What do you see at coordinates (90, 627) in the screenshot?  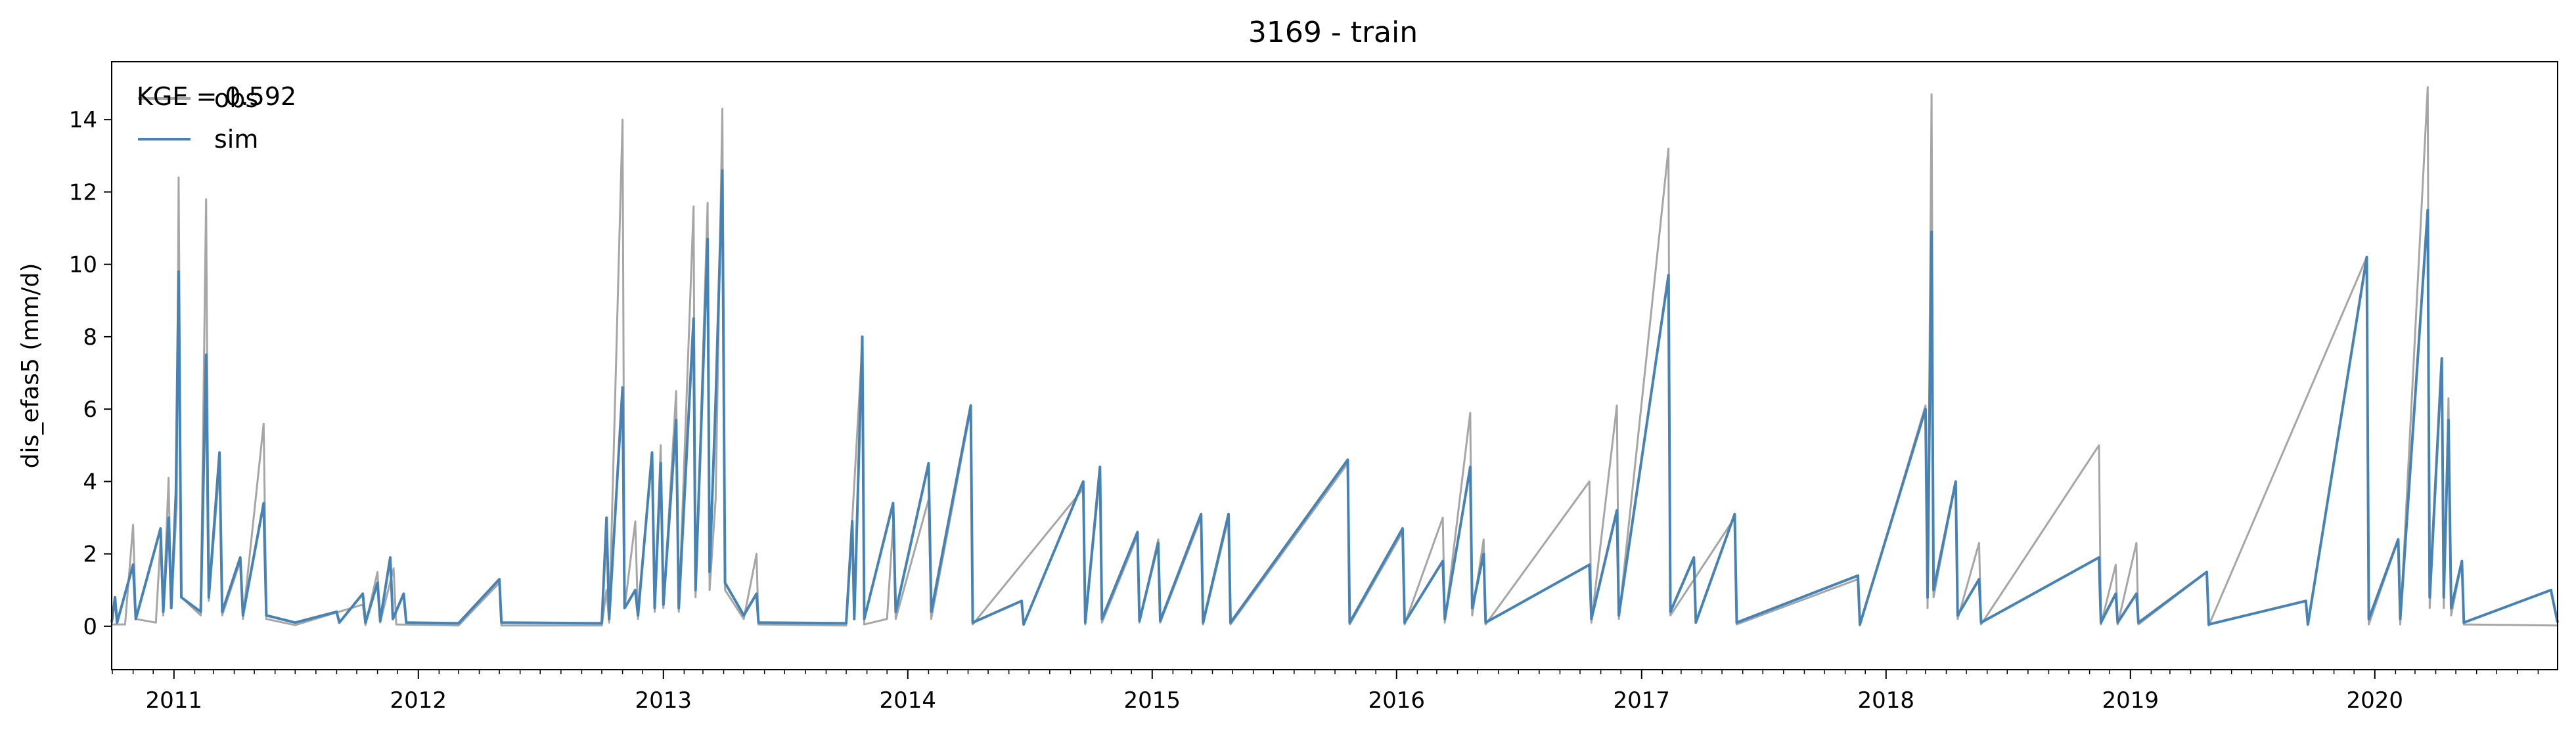 I see `y-tick-label: 0` at bounding box center [90, 627].